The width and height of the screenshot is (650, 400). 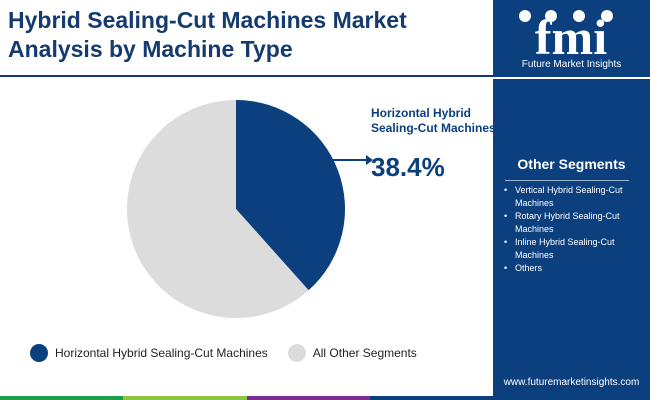 I want to click on side-panel-rule, so click(x=571, y=78).